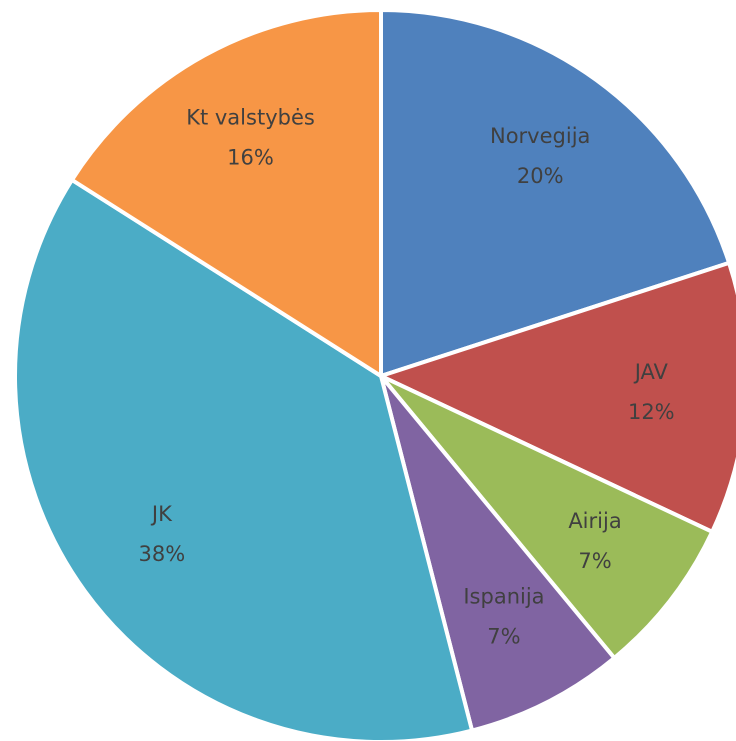 This screenshot has height=741, width=736. What do you see at coordinates (651, 372) in the screenshot?
I see `slice-label: JAV` at bounding box center [651, 372].